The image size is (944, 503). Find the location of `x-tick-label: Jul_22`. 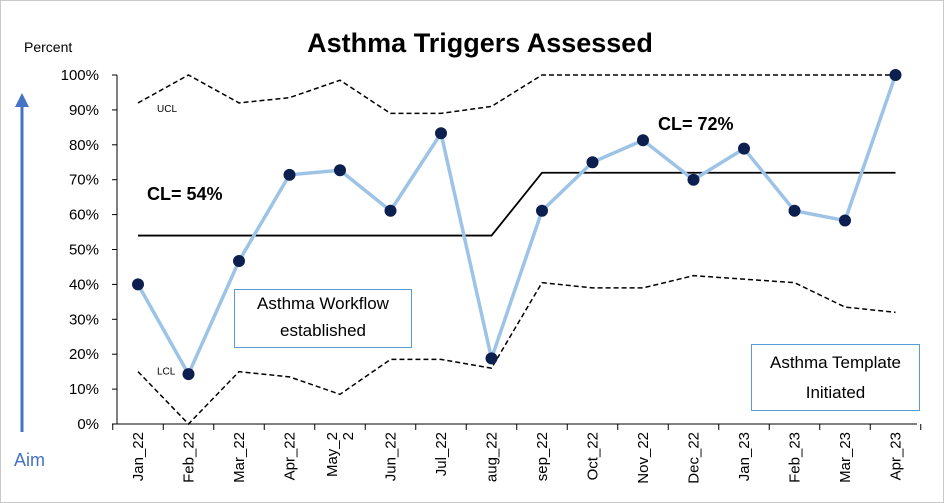

x-tick-label: Jul_22 is located at coordinates (441, 454).